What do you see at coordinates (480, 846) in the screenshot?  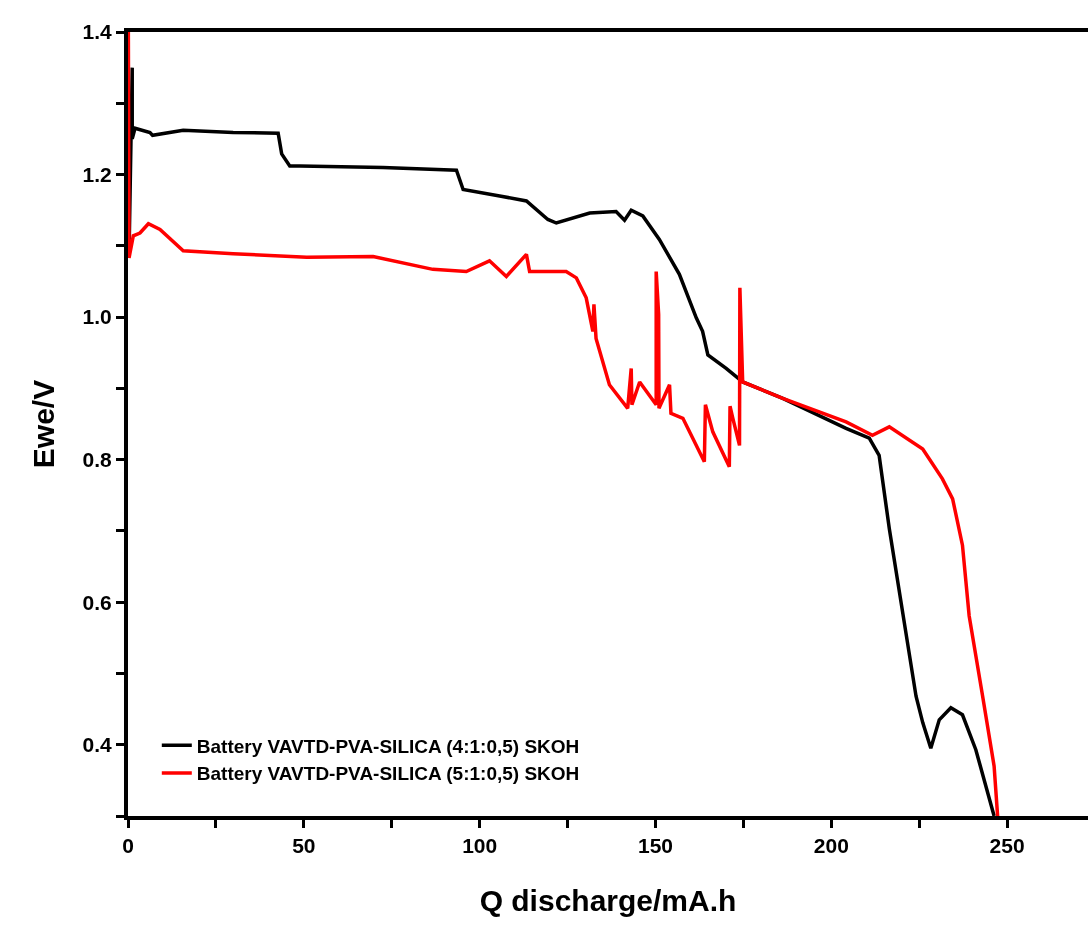 I see `x-tick-label: 100` at bounding box center [480, 846].